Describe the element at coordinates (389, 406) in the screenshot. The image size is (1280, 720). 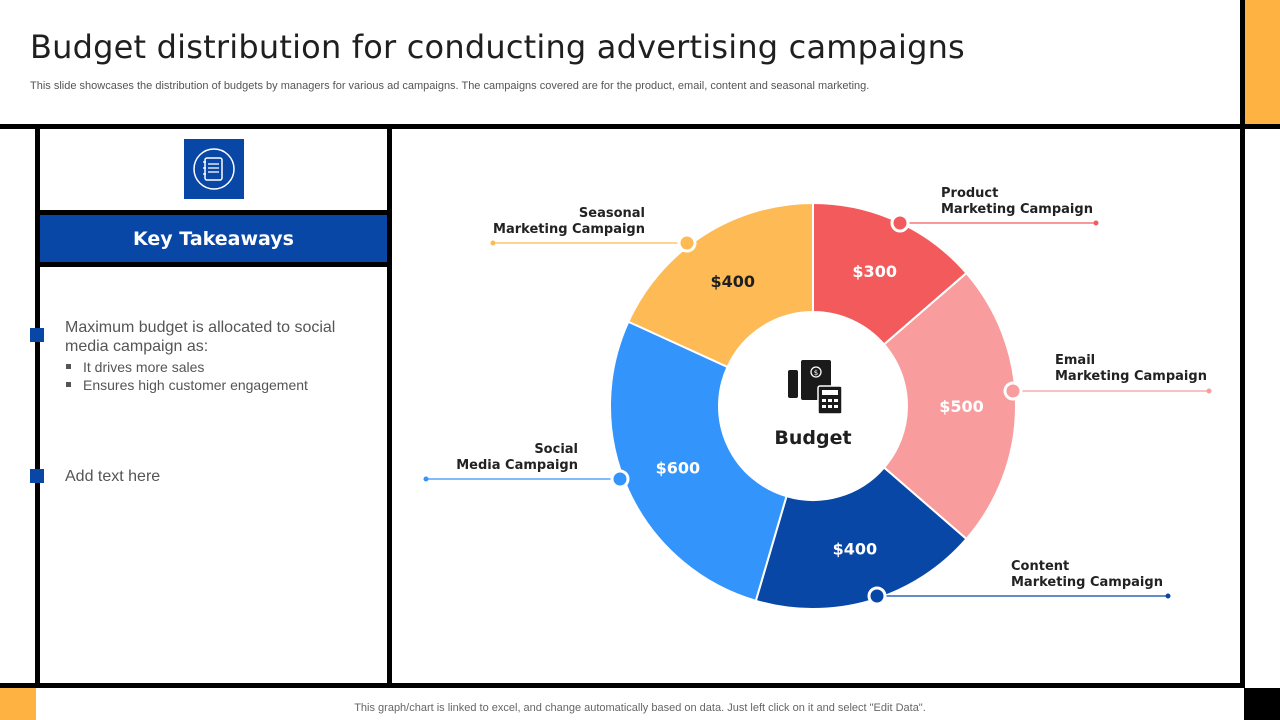
I see `frame-divider-bar` at that location.